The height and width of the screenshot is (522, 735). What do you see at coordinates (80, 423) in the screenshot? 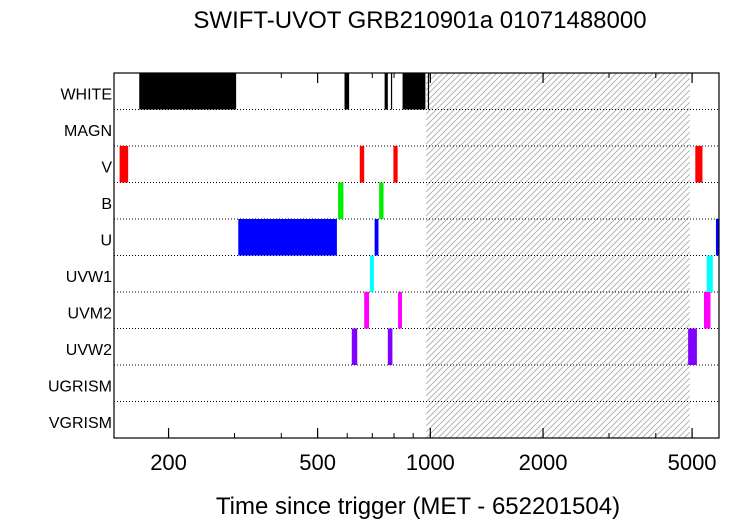
I see `row-label-vgrism: VGRISM` at bounding box center [80, 423].